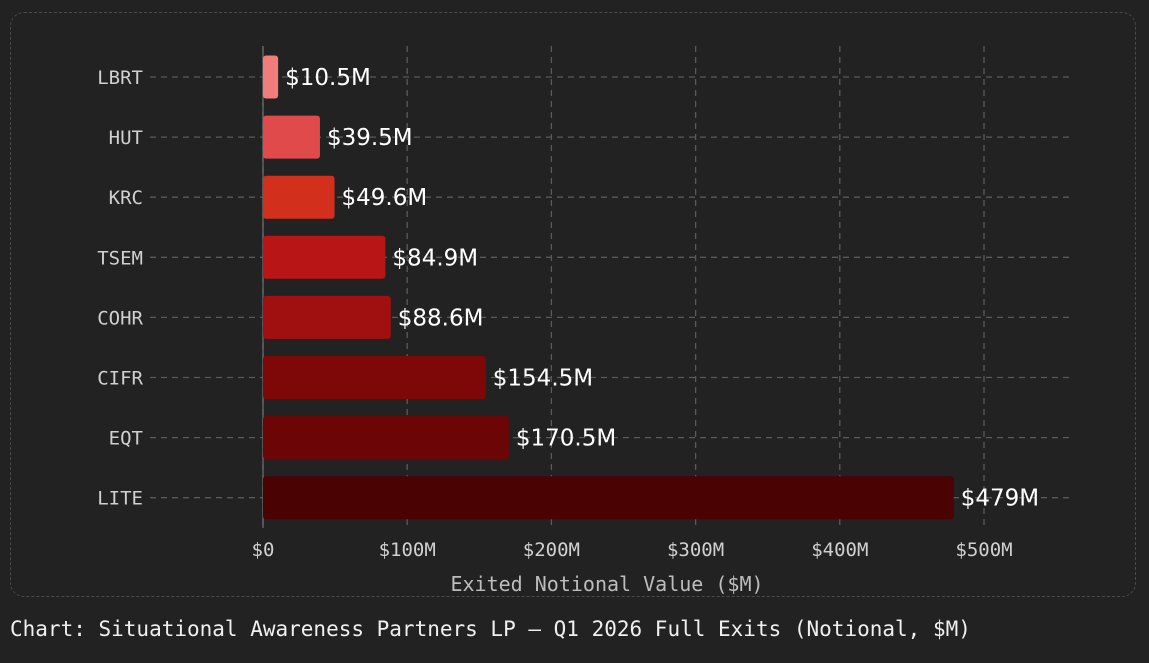 This screenshot has height=663, width=1149. Describe the element at coordinates (543, 379) in the screenshot. I see `value-label: $154.5M` at that location.